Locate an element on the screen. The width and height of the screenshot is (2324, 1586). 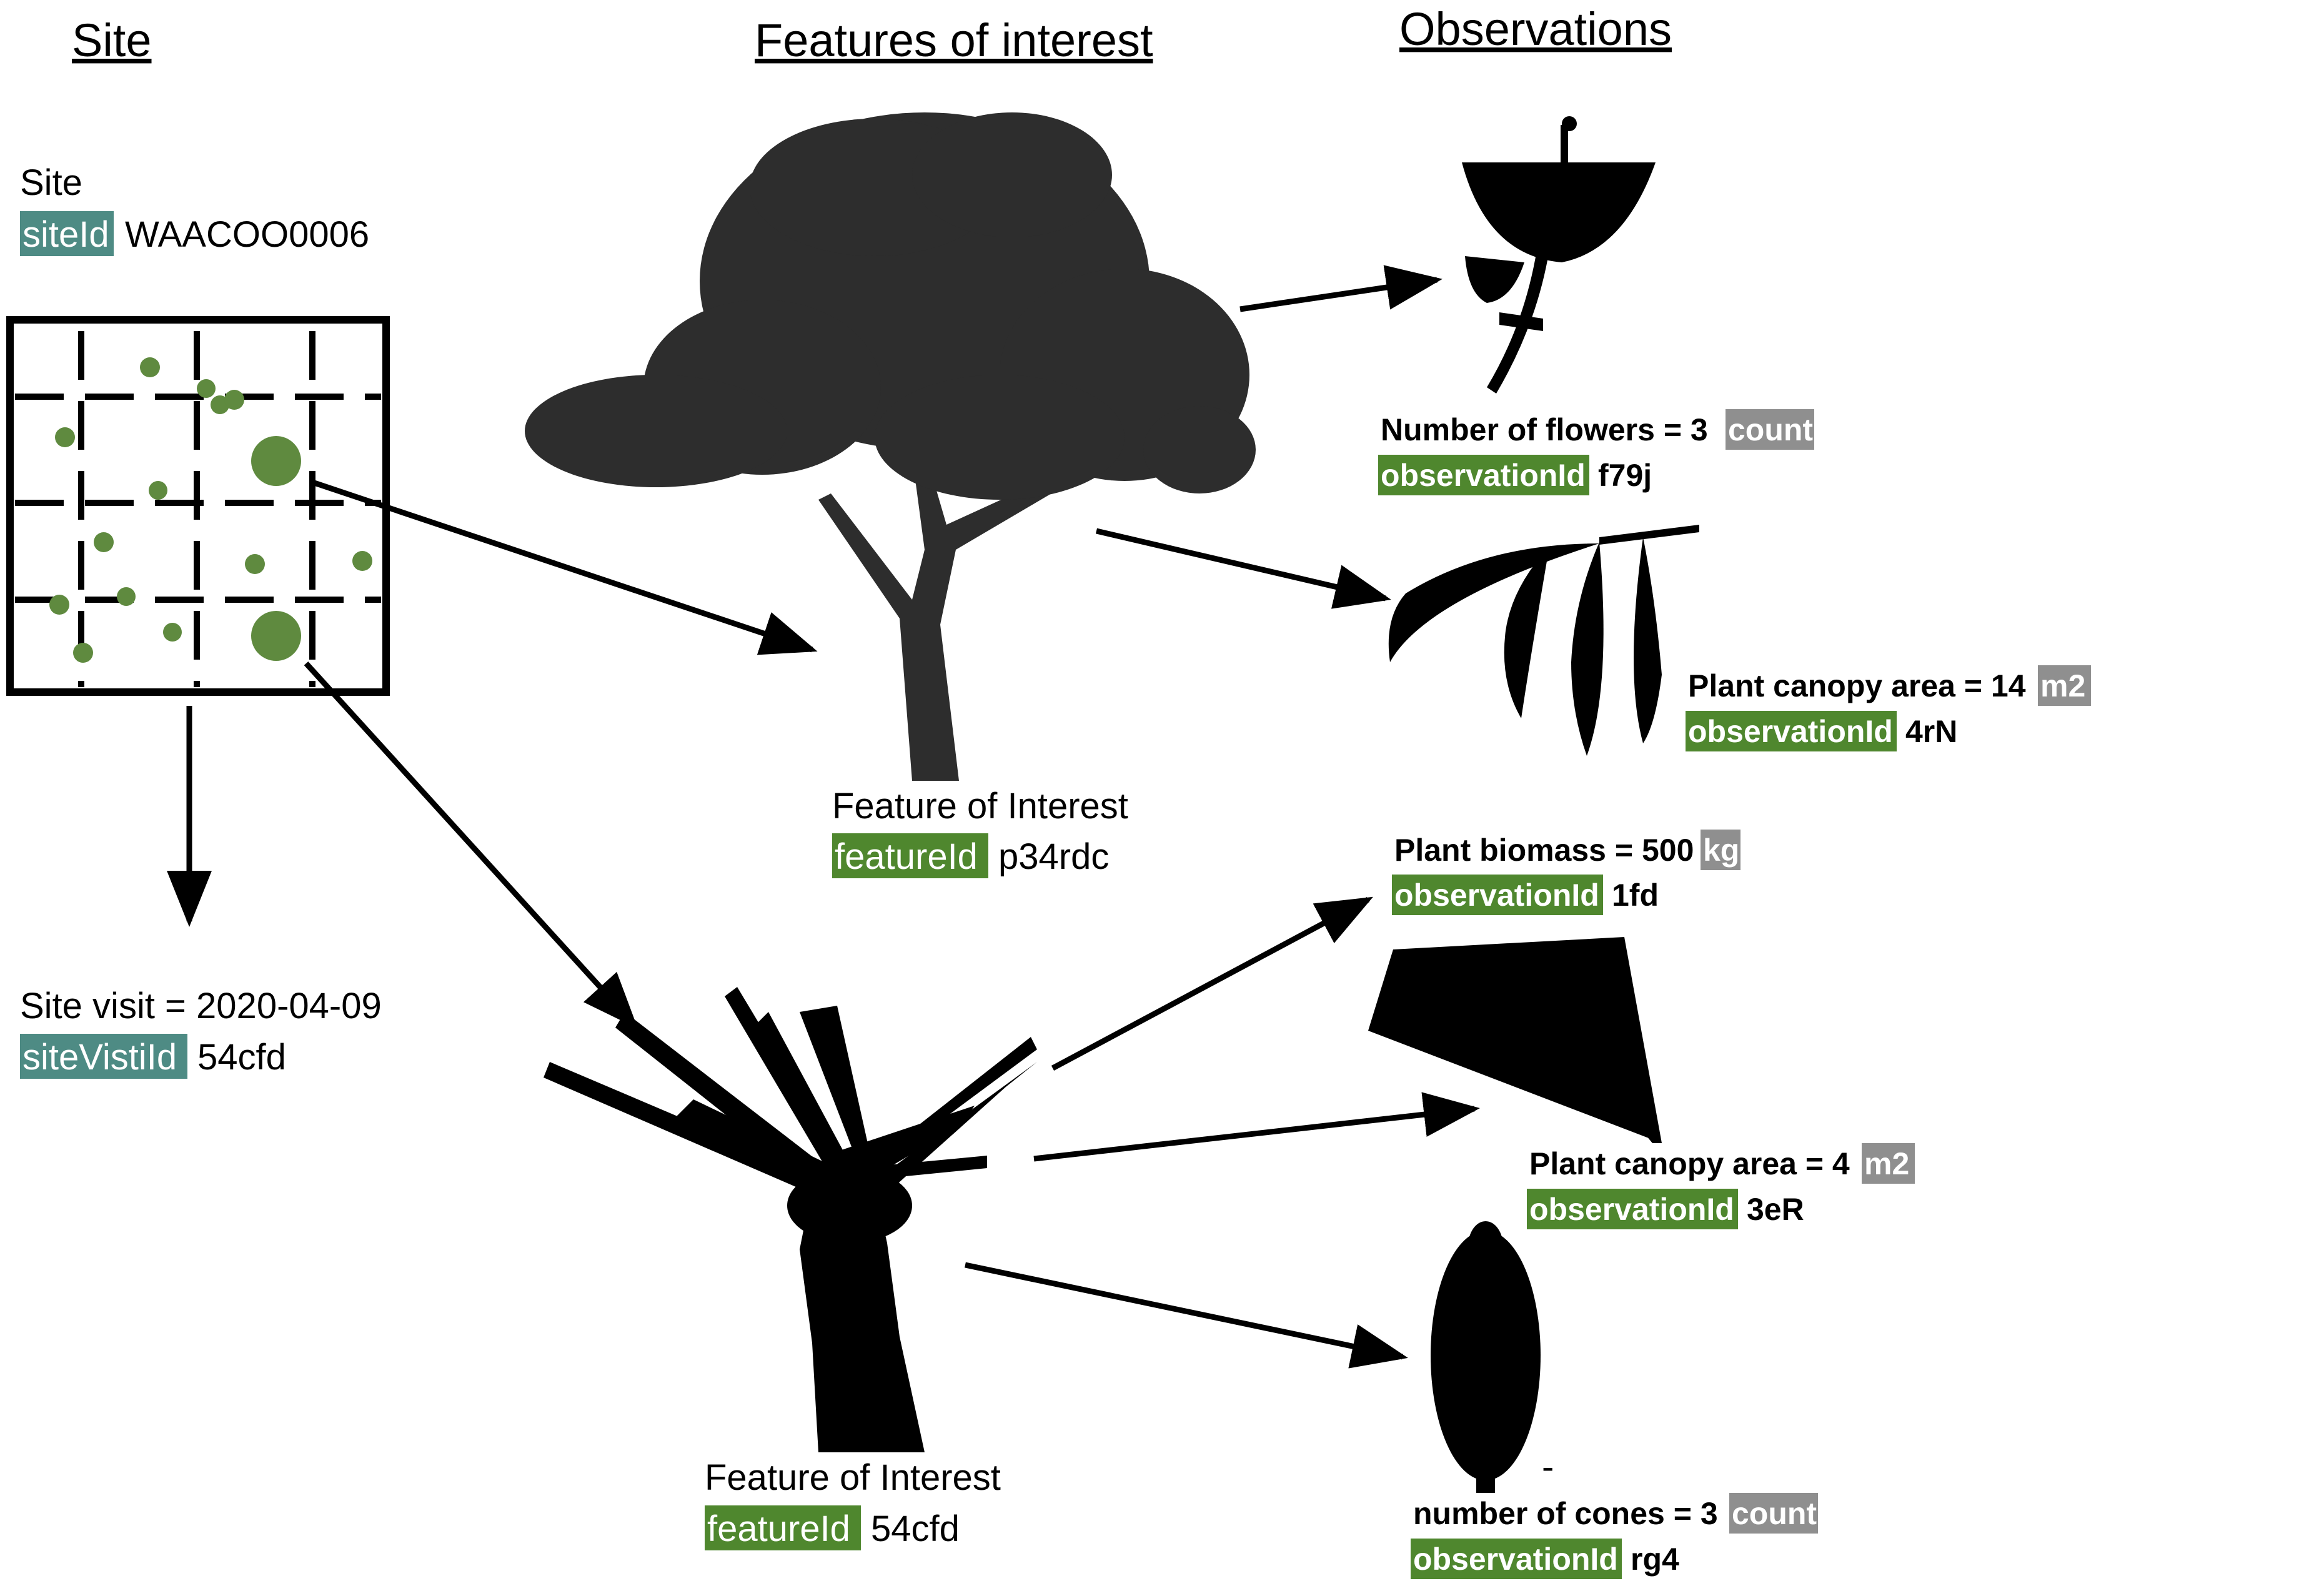
arrow-tree-to-flowers is located at coordinates (1341, 288).